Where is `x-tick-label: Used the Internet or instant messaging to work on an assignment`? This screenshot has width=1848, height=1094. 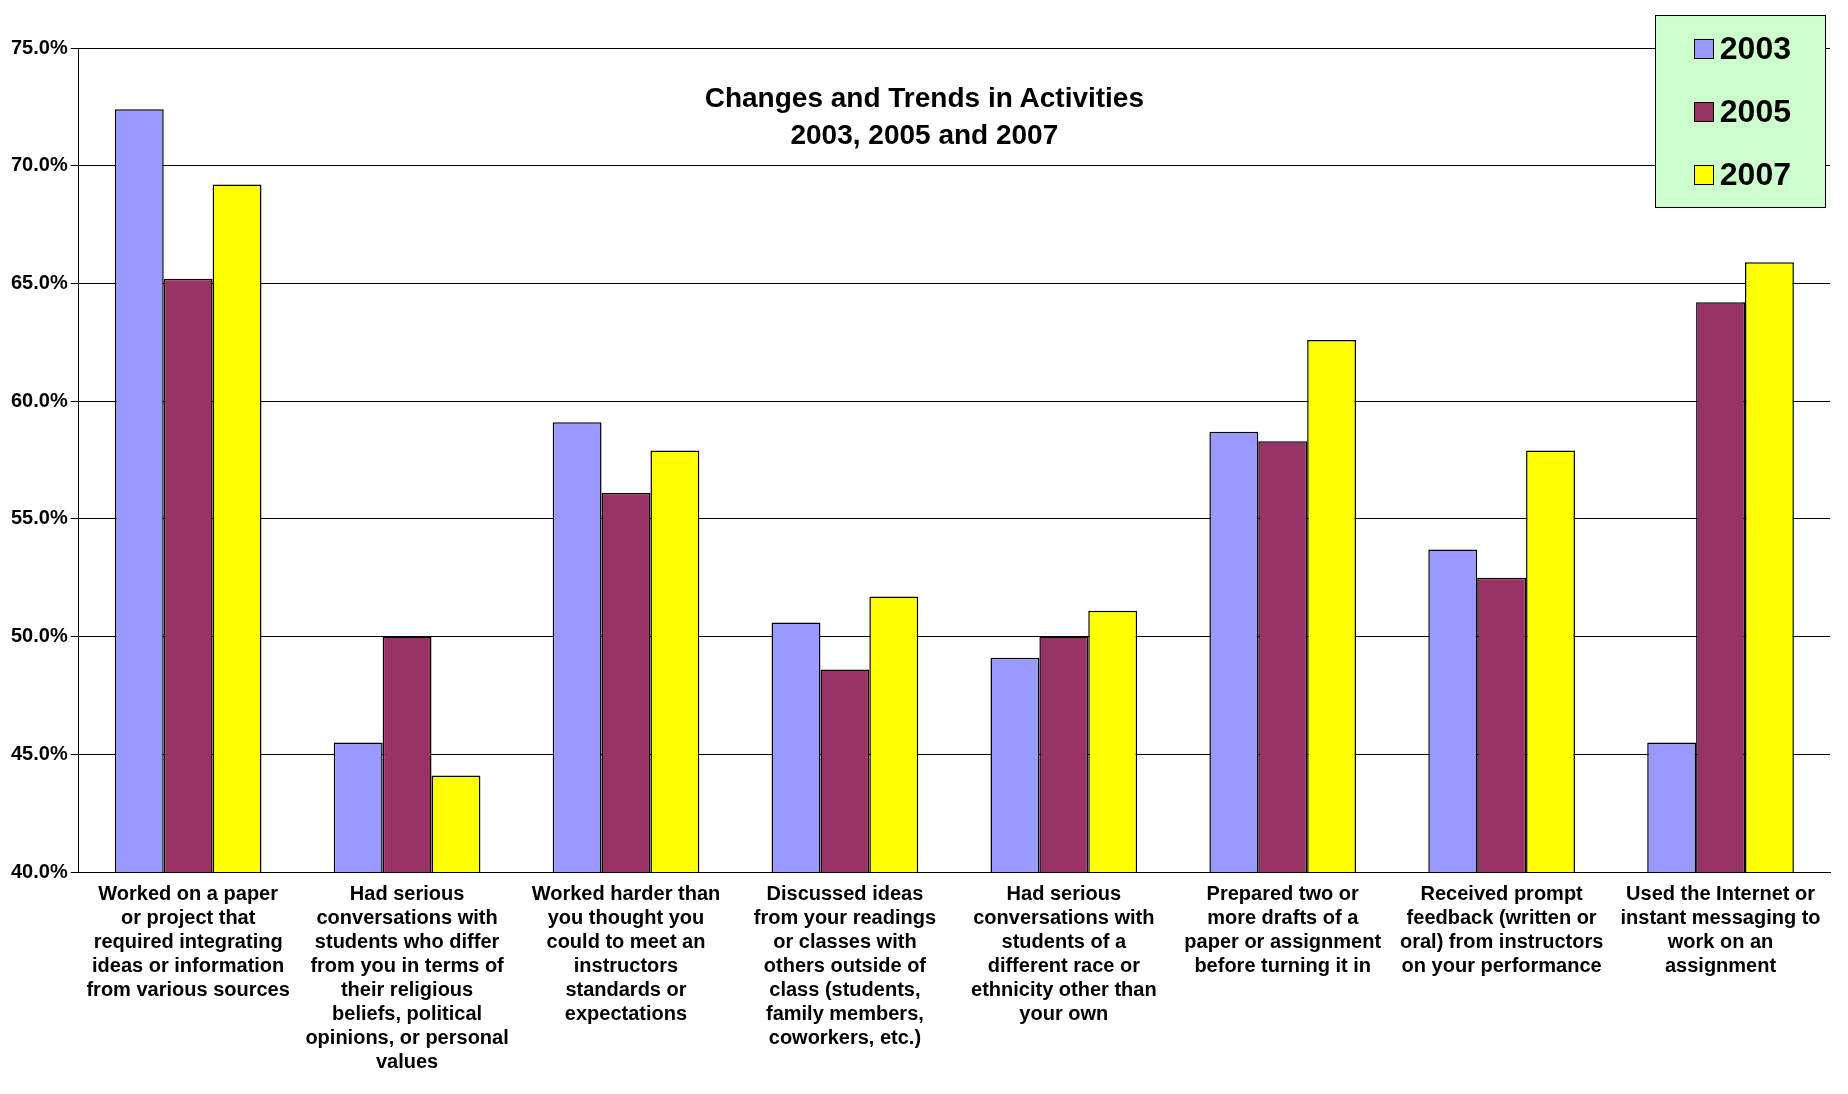
x-tick-label: Used the Internet or instant messaging to work on an assignment is located at coordinates (1720, 928).